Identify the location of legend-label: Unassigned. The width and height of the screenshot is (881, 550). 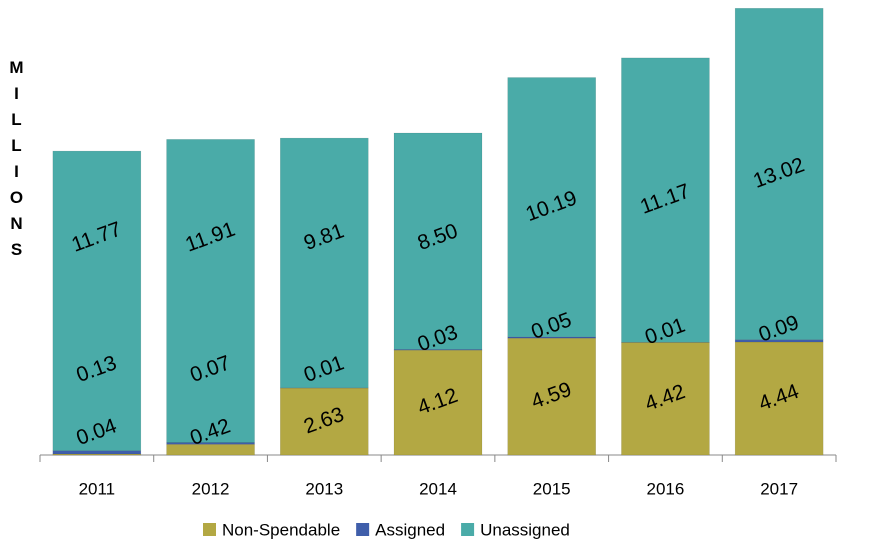
(525, 529).